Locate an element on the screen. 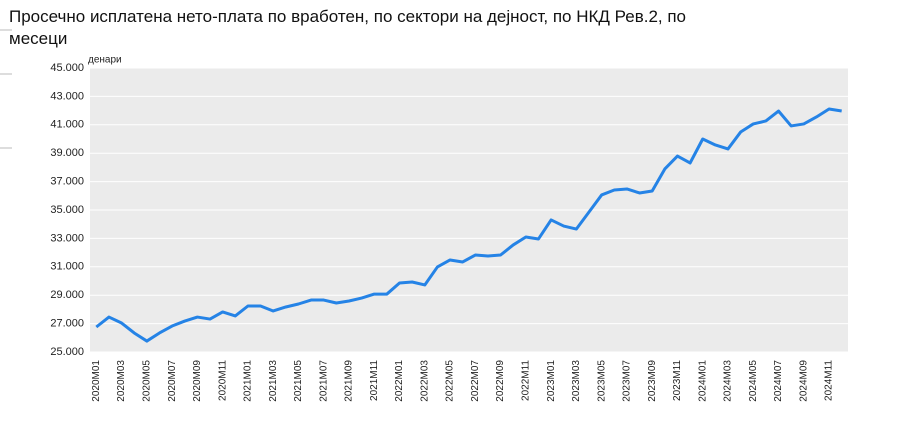 This screenshot has height=423, width=903. x-tick-label: 2020M09 is located at coordinates (197, 381).